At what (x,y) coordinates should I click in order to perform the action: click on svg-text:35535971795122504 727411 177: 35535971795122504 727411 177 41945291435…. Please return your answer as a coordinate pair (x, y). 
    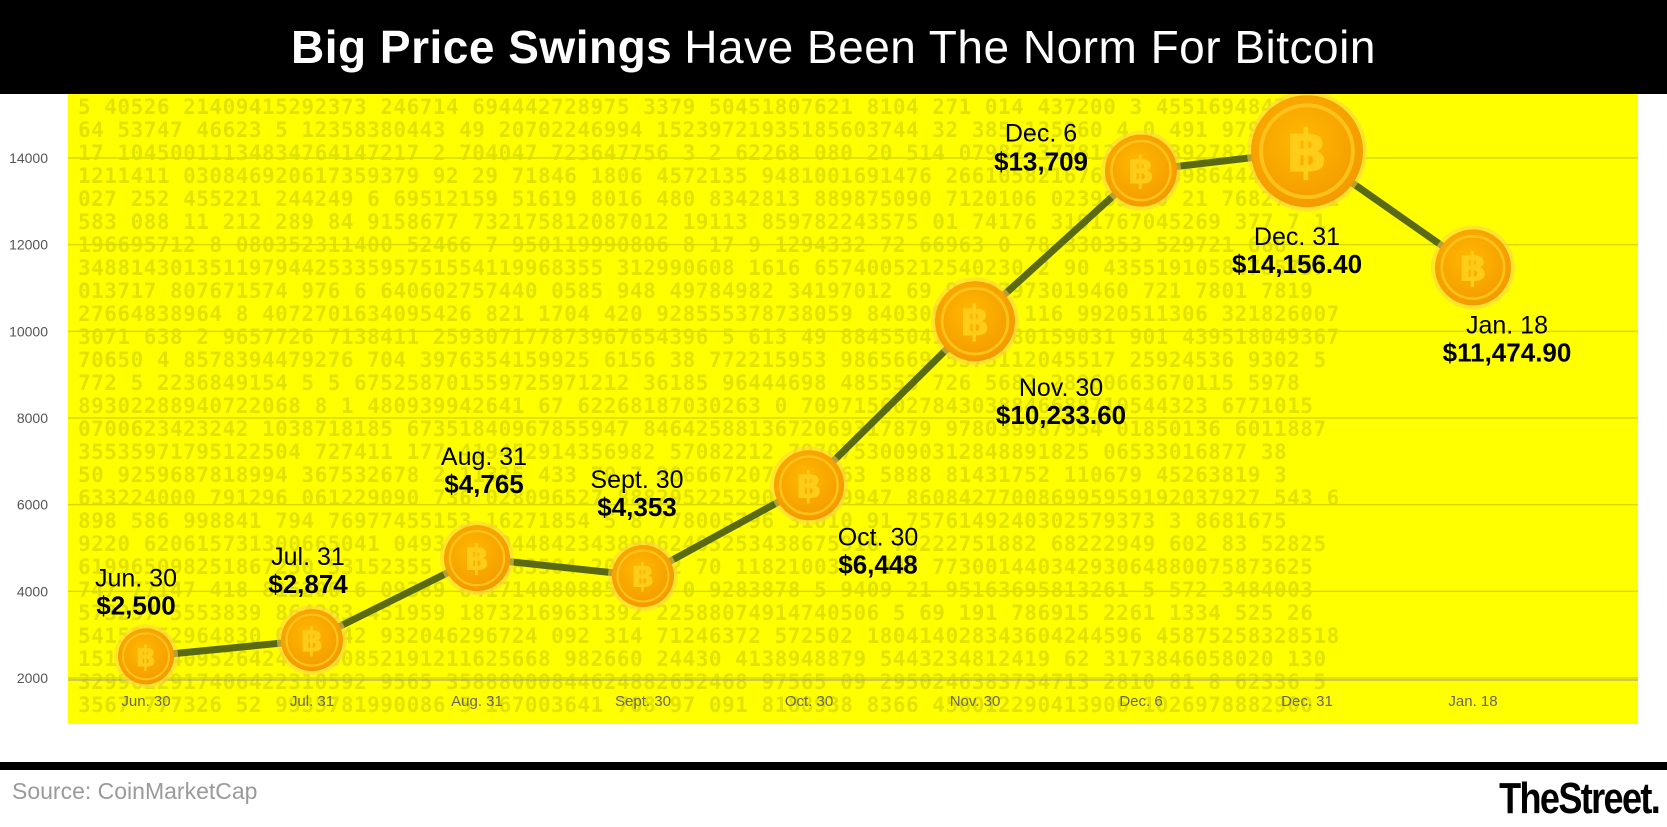
    Looking at the image, I should click on (682, 452).